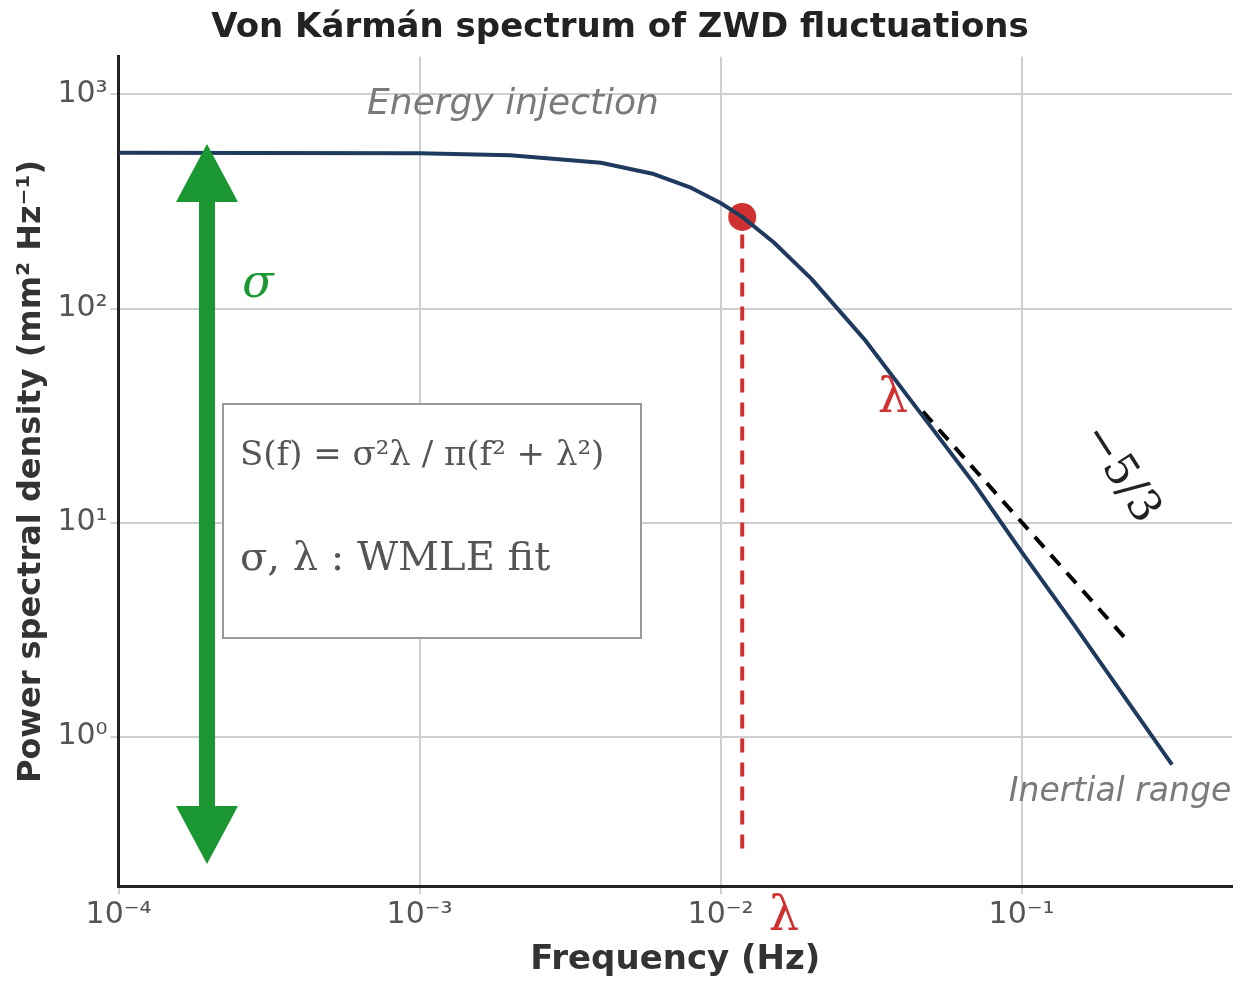 This screenshot has height=993, width=1254. What do you see at coordinates (1120, 789) in the screenshot?
I see `annotation: Inertial range` at bounding box center [1120, 789].